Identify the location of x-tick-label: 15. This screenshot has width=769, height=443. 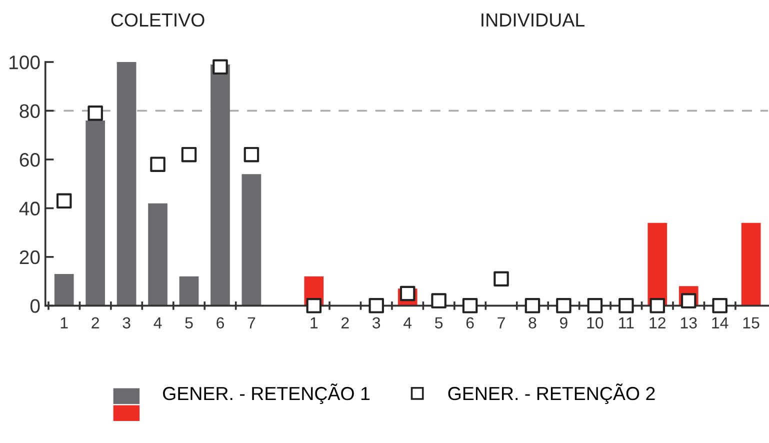
(751, 323).